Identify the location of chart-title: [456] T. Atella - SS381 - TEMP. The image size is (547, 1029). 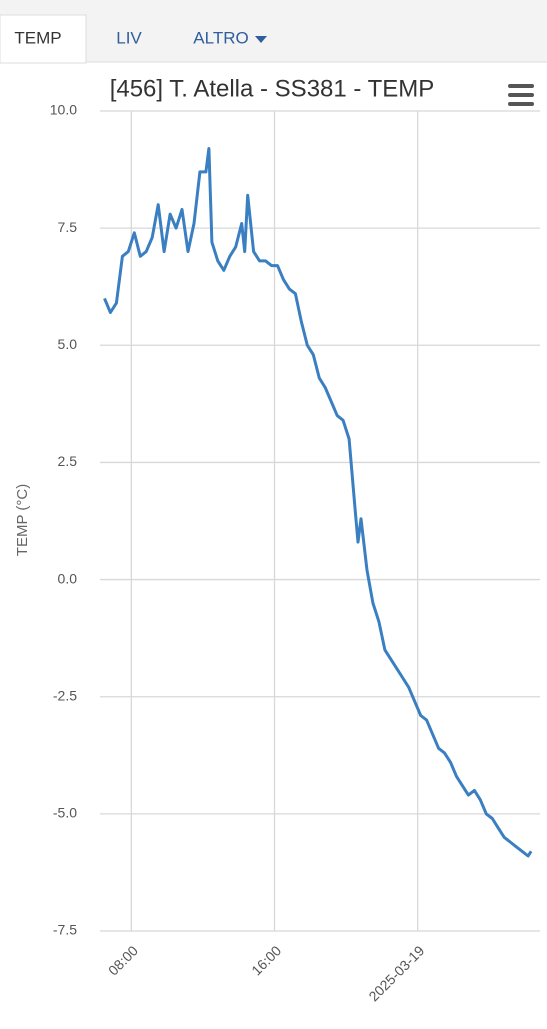
(272, 88).